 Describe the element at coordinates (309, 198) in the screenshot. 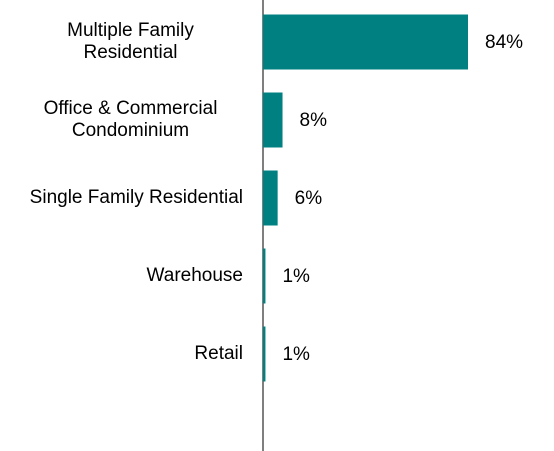

I see `value-label: 6%` at that location.